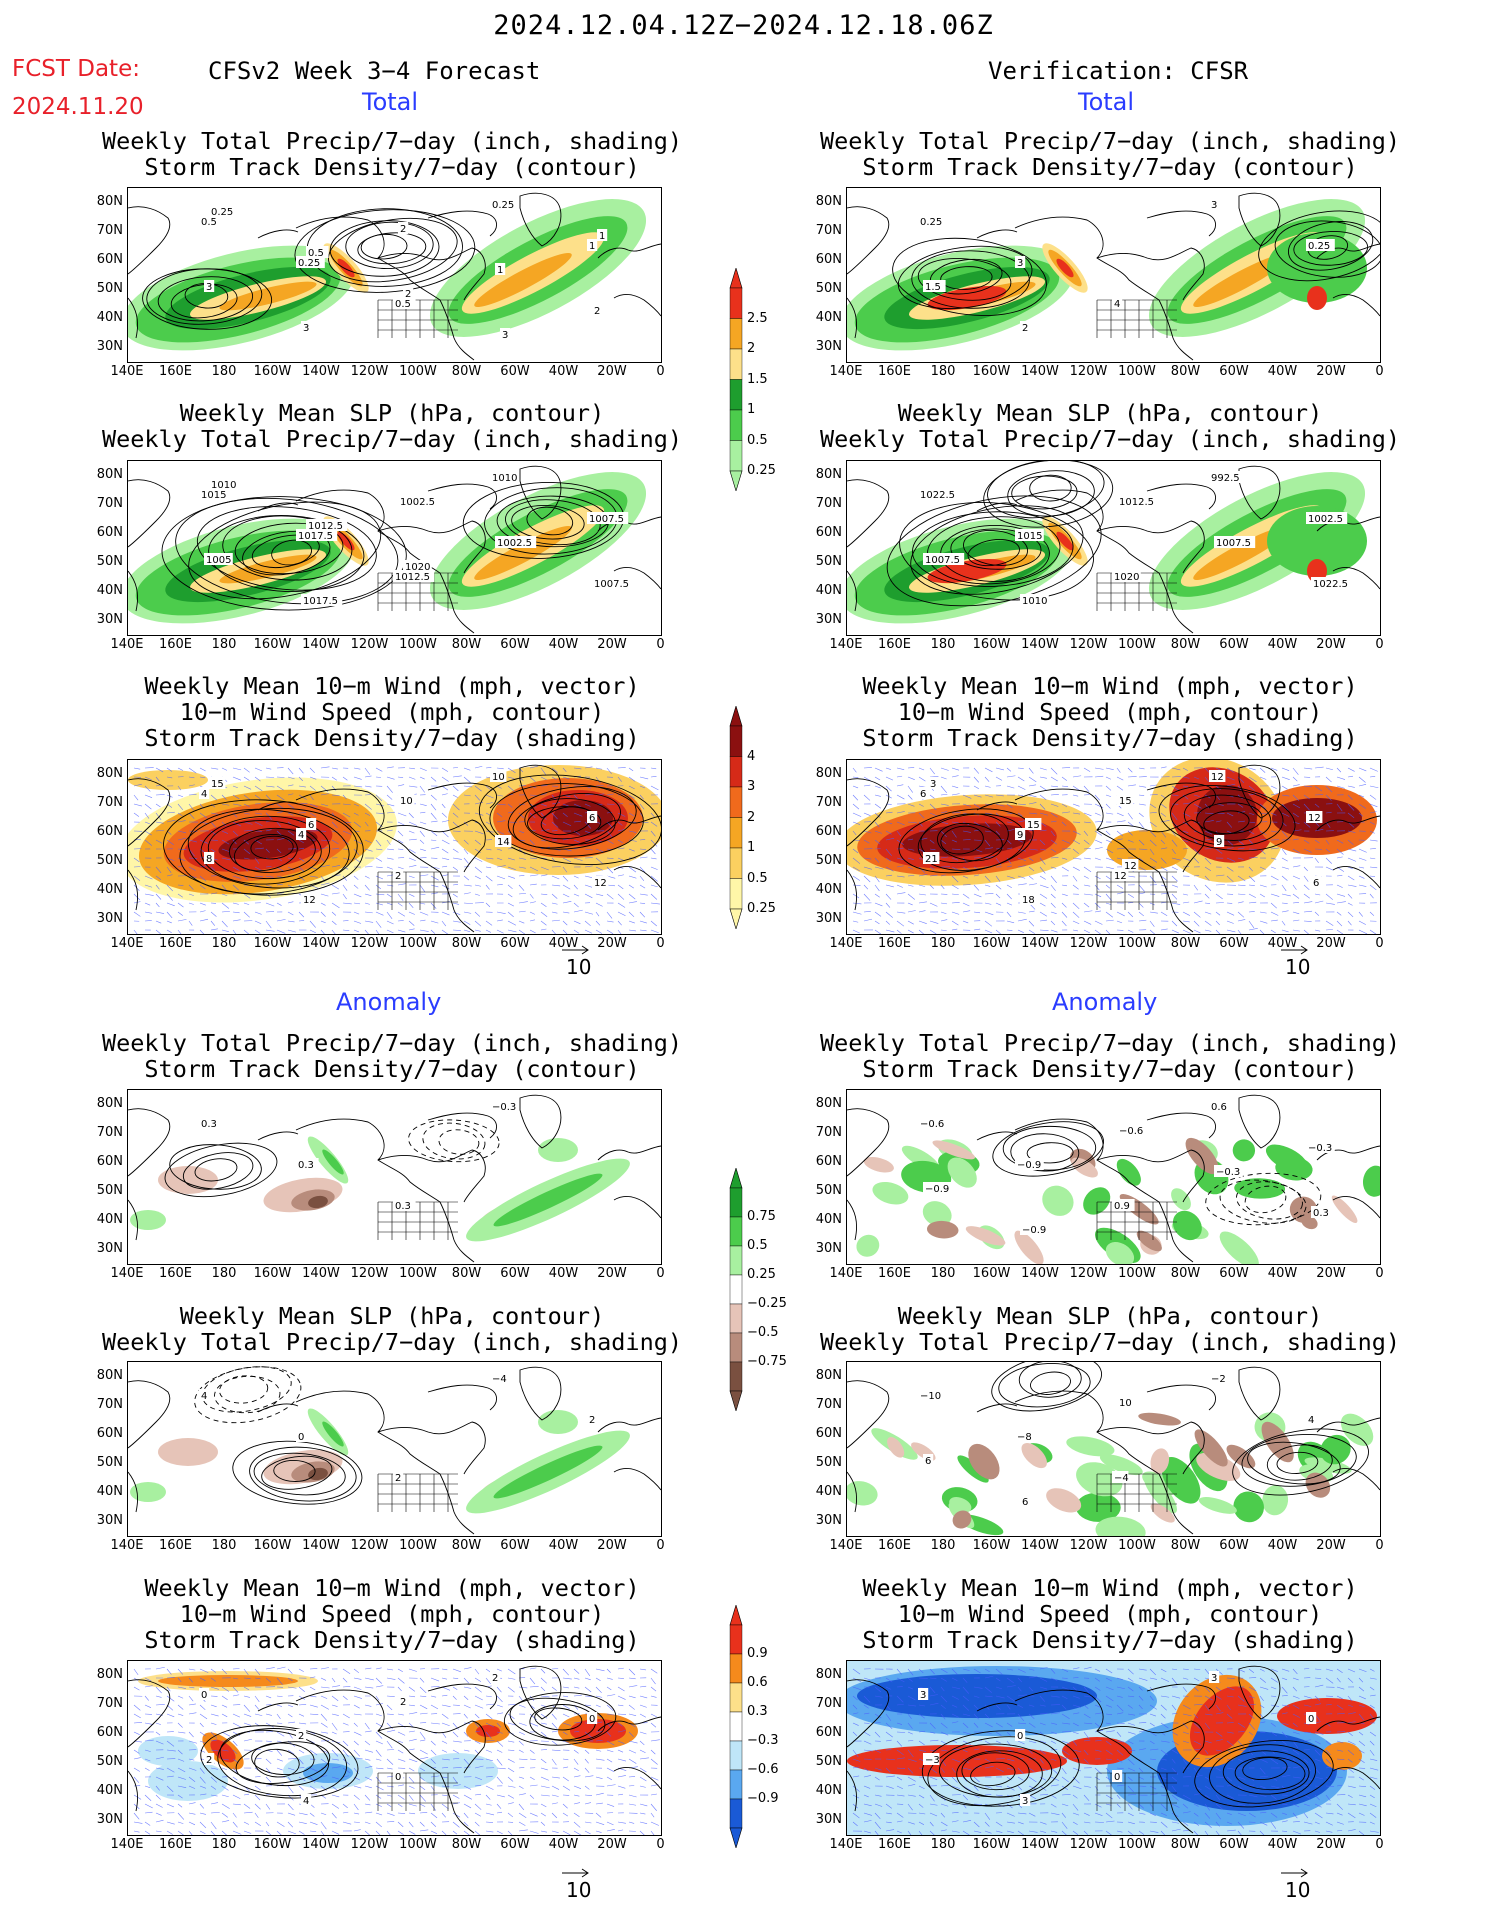  What do you see at coordinates (757, 1245) in the screenshot?
I see `colorbar-label: 0.5` at bounding box center [757, 1245].